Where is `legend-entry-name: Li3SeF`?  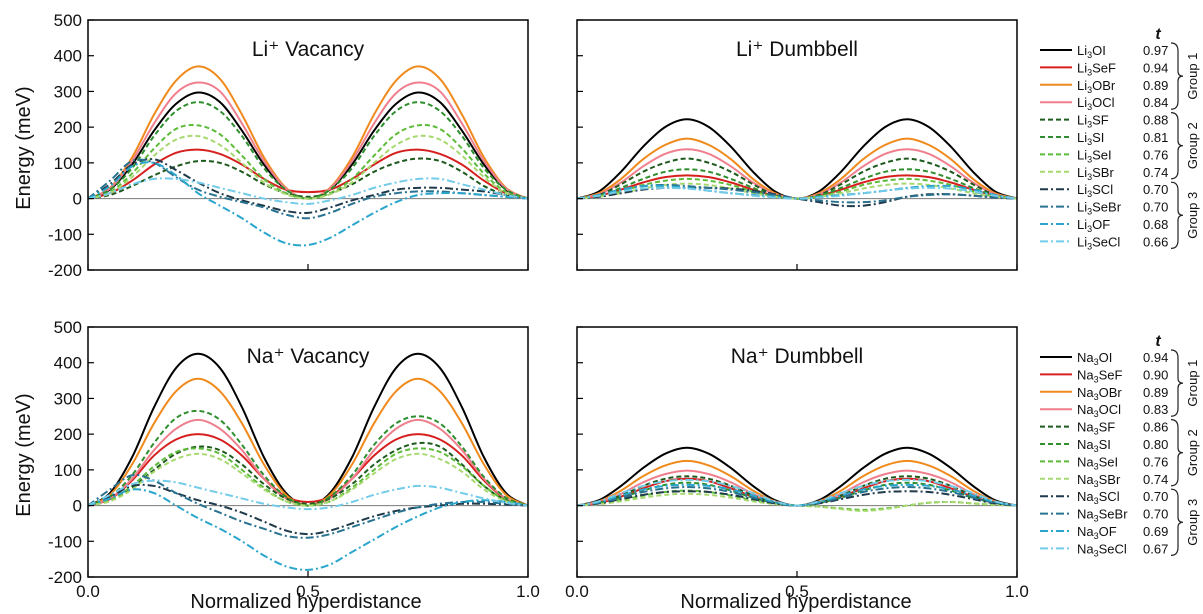
legend-entry-name: Li3SeF is located at coordinates (1096, 68).